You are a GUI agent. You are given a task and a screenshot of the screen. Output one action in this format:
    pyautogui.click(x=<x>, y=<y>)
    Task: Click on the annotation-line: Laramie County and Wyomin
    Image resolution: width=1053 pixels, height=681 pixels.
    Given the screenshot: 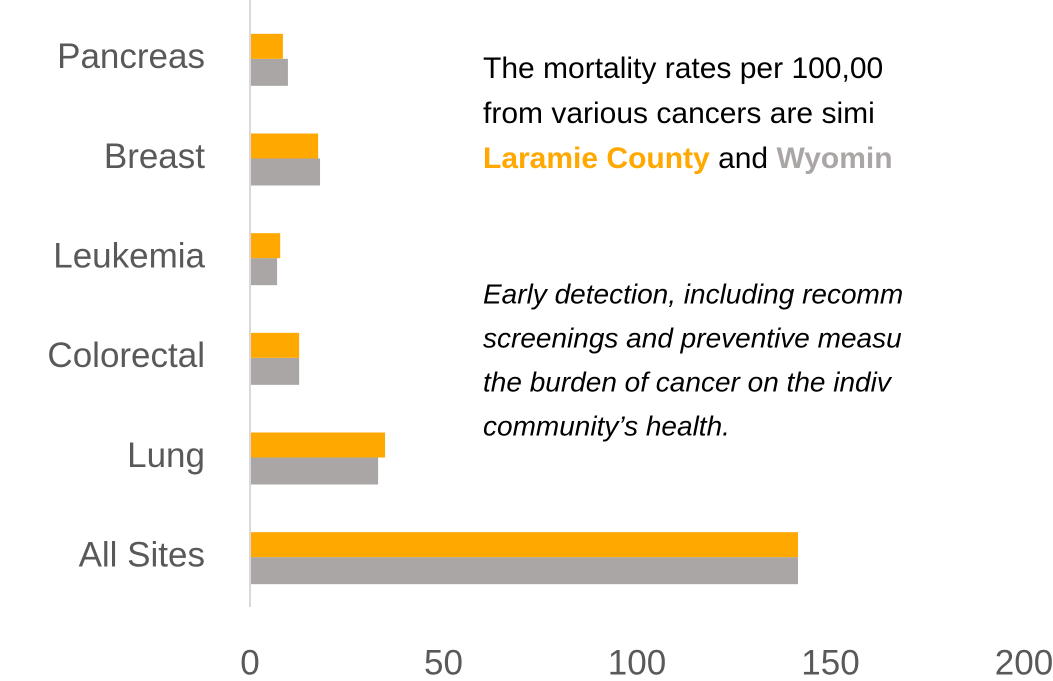 What is the action you would take?
    pyautogui.click(x=688, y=158)
    